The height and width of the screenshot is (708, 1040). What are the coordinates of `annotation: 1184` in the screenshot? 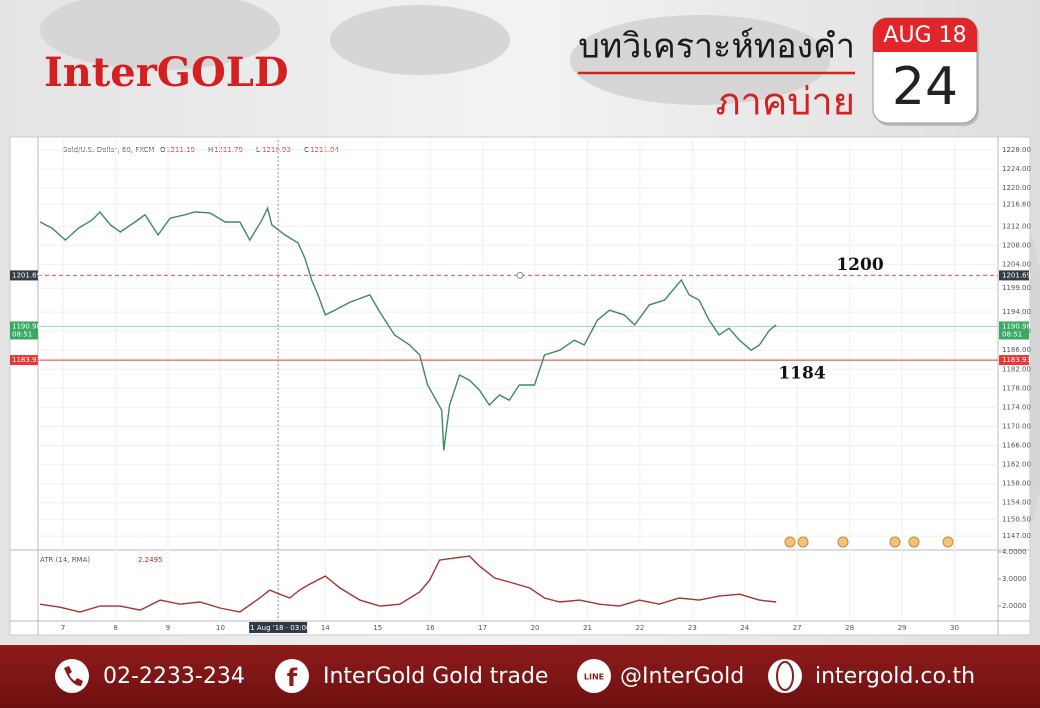 It's located at (801, 374).